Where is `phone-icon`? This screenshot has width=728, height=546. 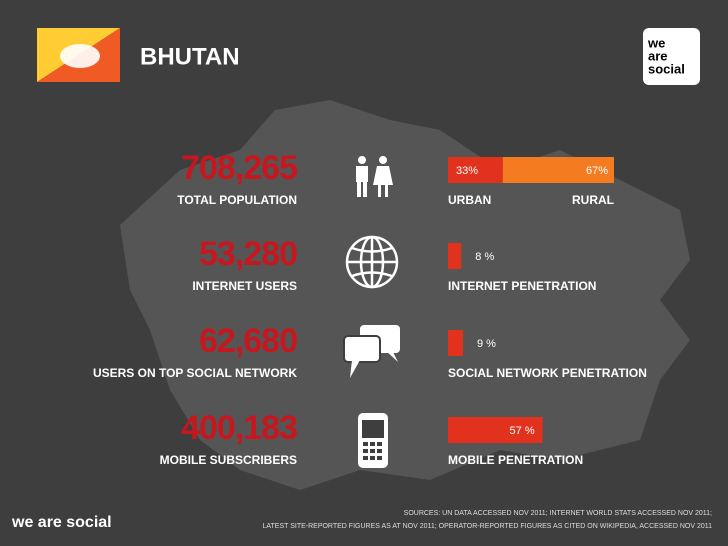
phone-icon is located at coordinates (373, 440).